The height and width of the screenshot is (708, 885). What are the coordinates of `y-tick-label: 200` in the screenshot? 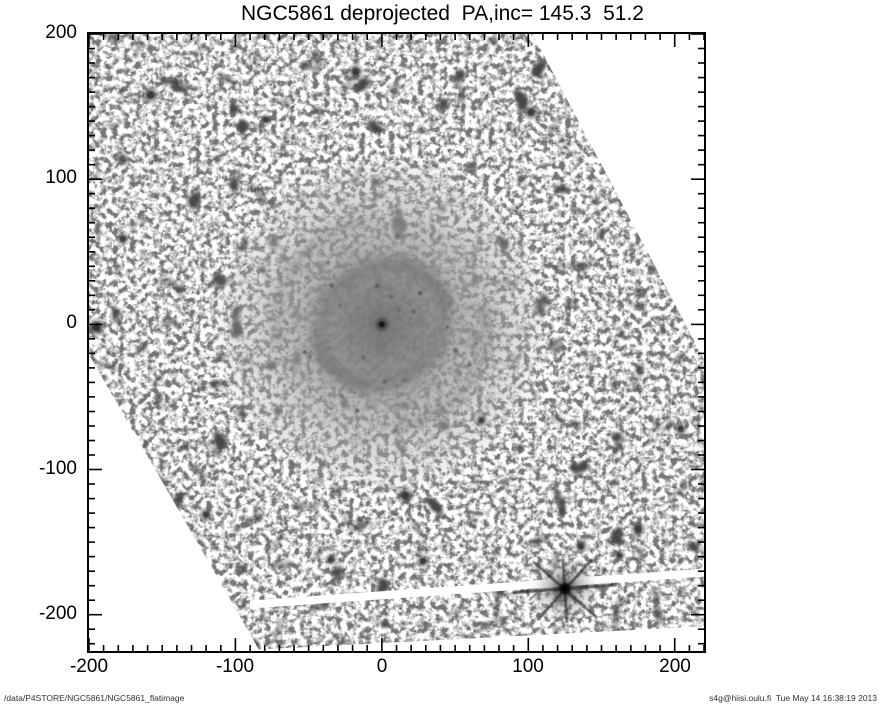 It's located at (61, 32).